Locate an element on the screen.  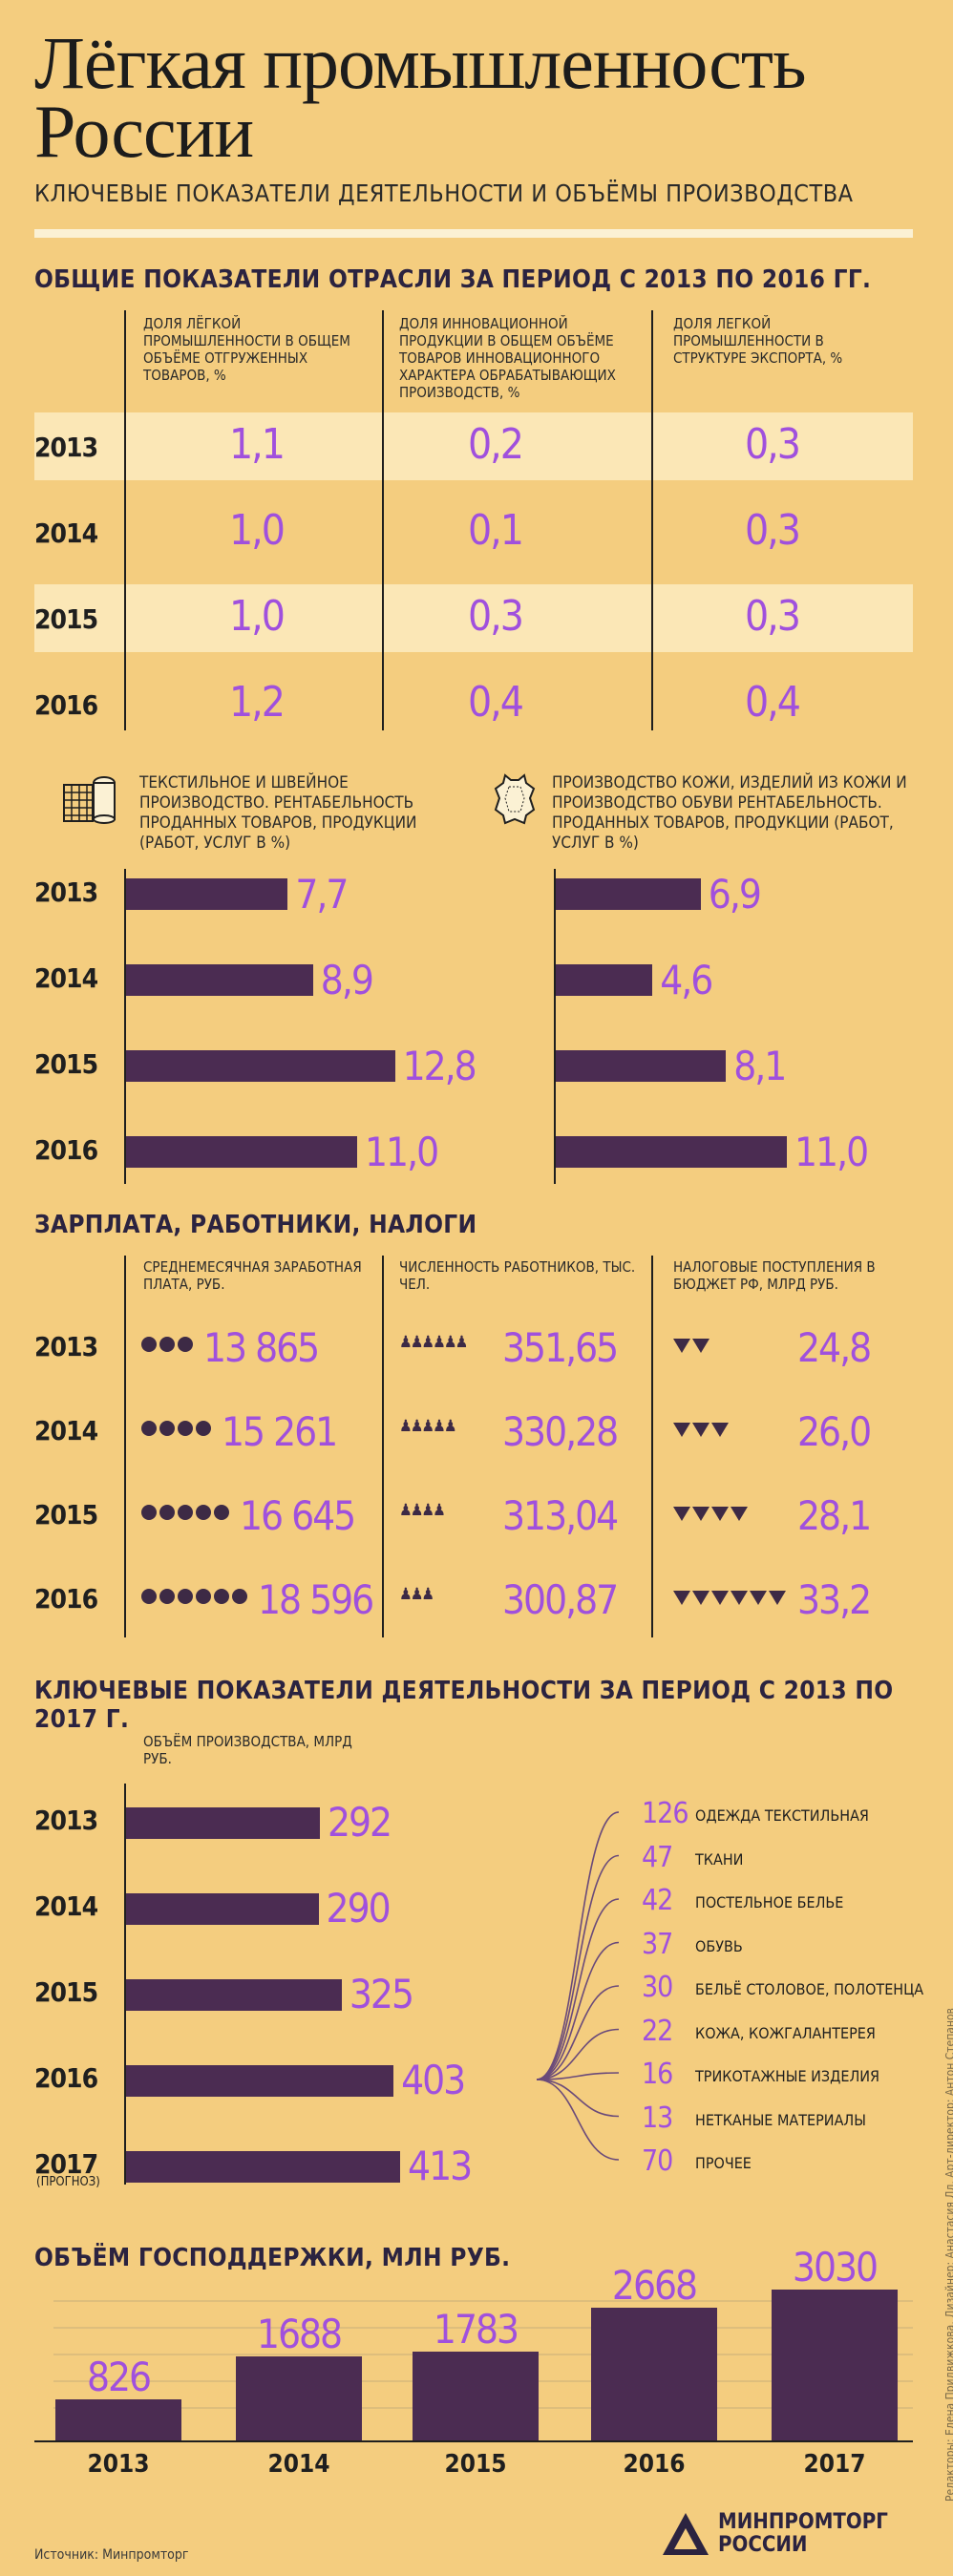
workers-value: 300,87 is located at coordinates (560, 1599).